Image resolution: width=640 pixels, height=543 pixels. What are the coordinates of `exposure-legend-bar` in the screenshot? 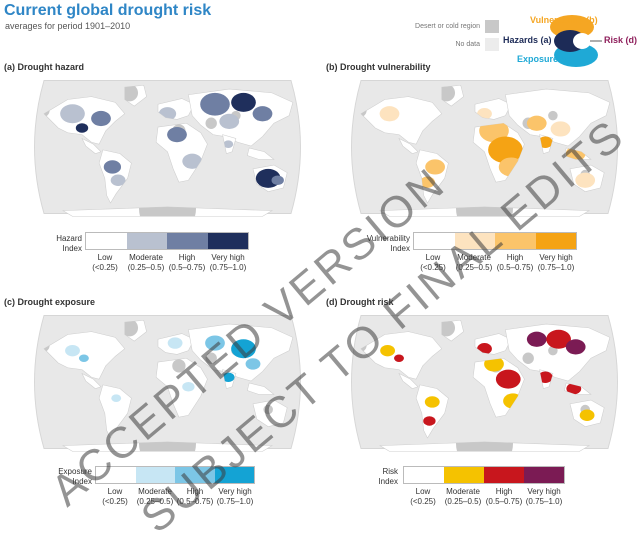 It's located at (175, 475).